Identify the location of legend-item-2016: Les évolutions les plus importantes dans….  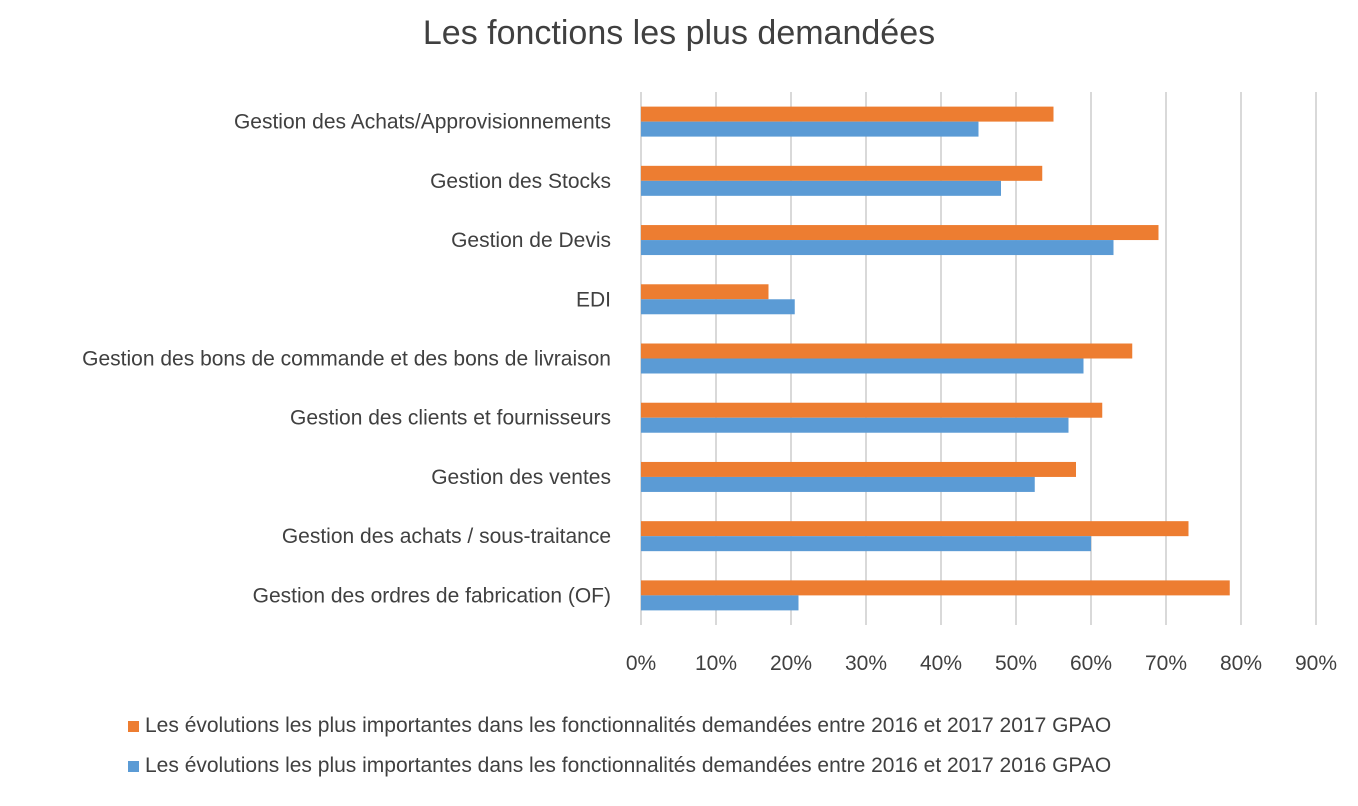
(619, 766).